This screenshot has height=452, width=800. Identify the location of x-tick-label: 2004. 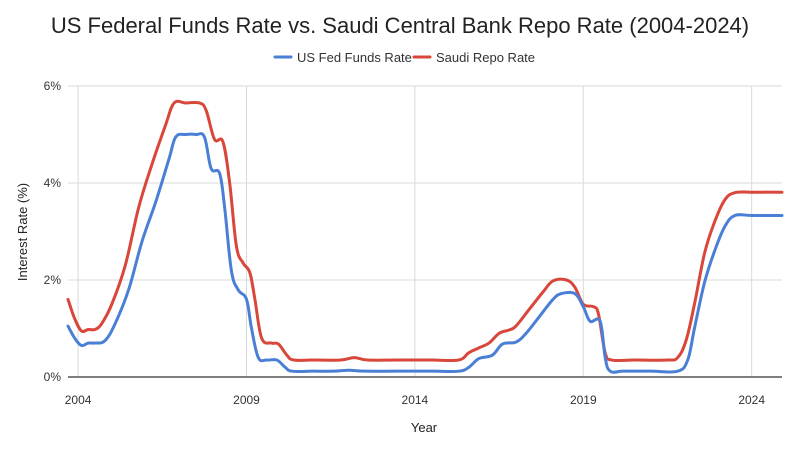
(78, 400).